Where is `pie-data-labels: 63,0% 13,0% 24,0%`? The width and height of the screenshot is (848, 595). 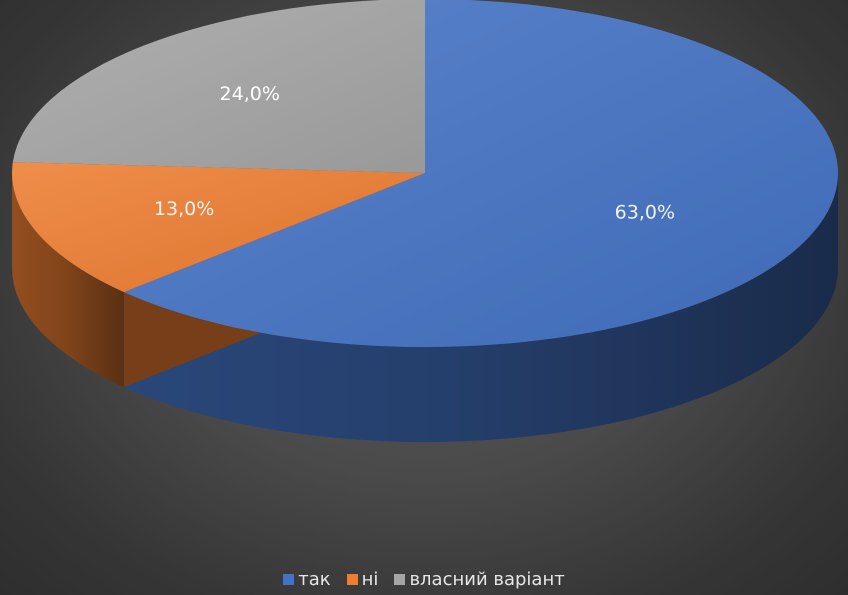 pie-data-labels: 63,0% 13,0% 24,0% is located at coordinates (414, 153).